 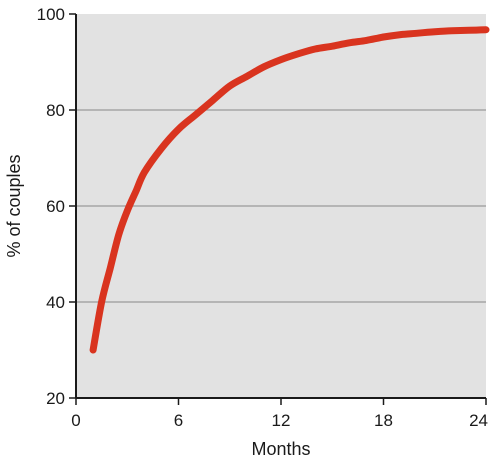 What do you see at coordinates (75, 420) in the screenshot?
I see `x-tick-label: 0` at bounding box center [75, 420].